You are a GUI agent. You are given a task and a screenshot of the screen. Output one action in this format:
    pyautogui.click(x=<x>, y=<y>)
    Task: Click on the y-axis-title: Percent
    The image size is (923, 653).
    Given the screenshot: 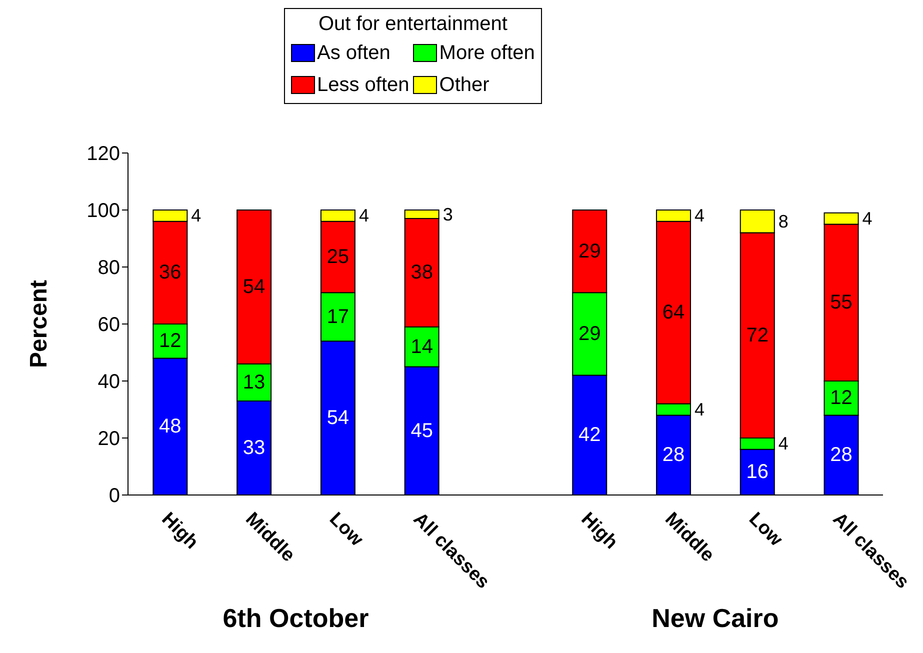 What is the action you would take?
    pyautogui.click(x=39, y=324)
    